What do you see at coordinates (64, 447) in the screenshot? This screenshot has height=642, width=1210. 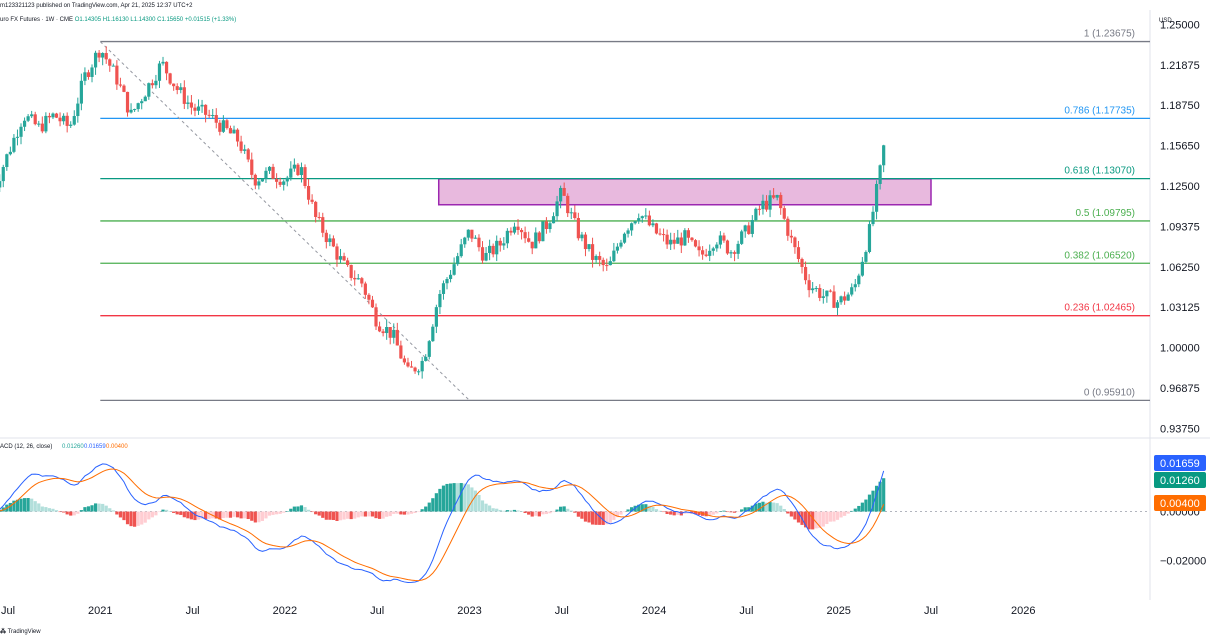 I see `macd-legend: ACD (12, 26, close) 0.01260 0.01659 0.00400` at bounding box center [64, 447].